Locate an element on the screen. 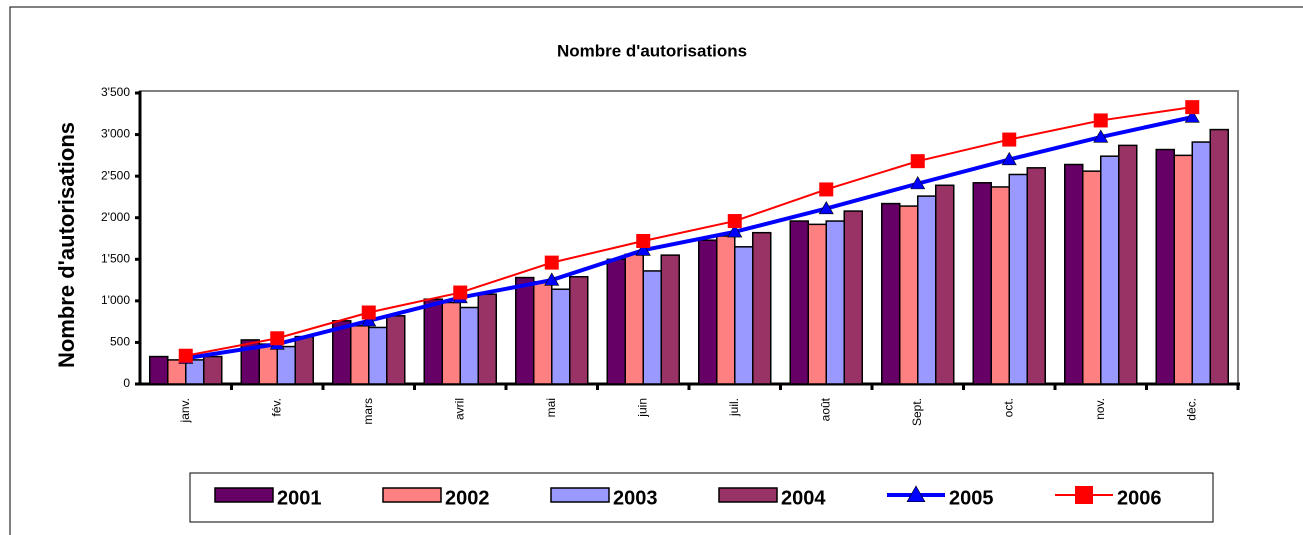 The height and width of the screenshot is (535, 1303). legend-label: 2002 is located at coordinates (467, 498).